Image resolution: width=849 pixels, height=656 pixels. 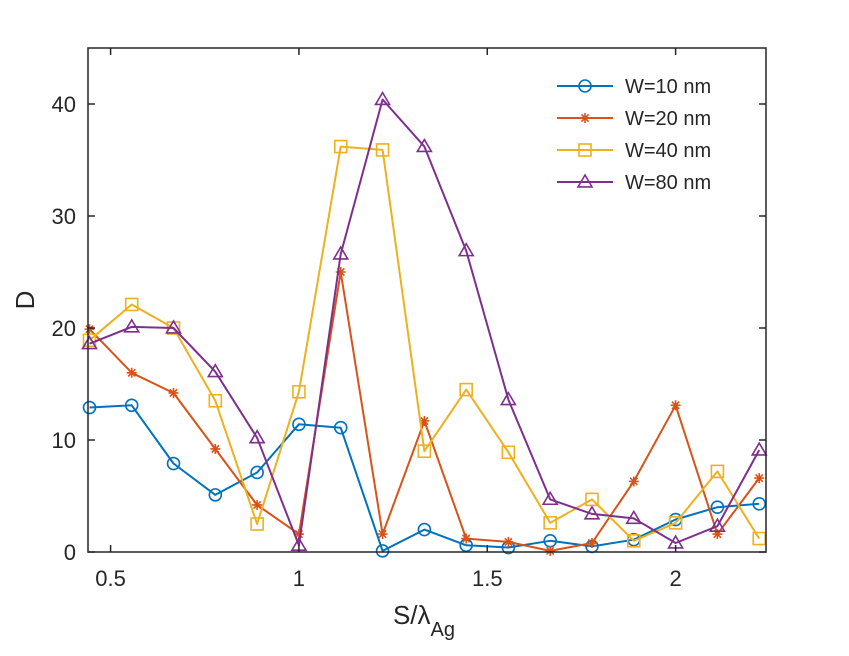 I want to click on legend-label: W=20 nm, so click(x=668, y=119).